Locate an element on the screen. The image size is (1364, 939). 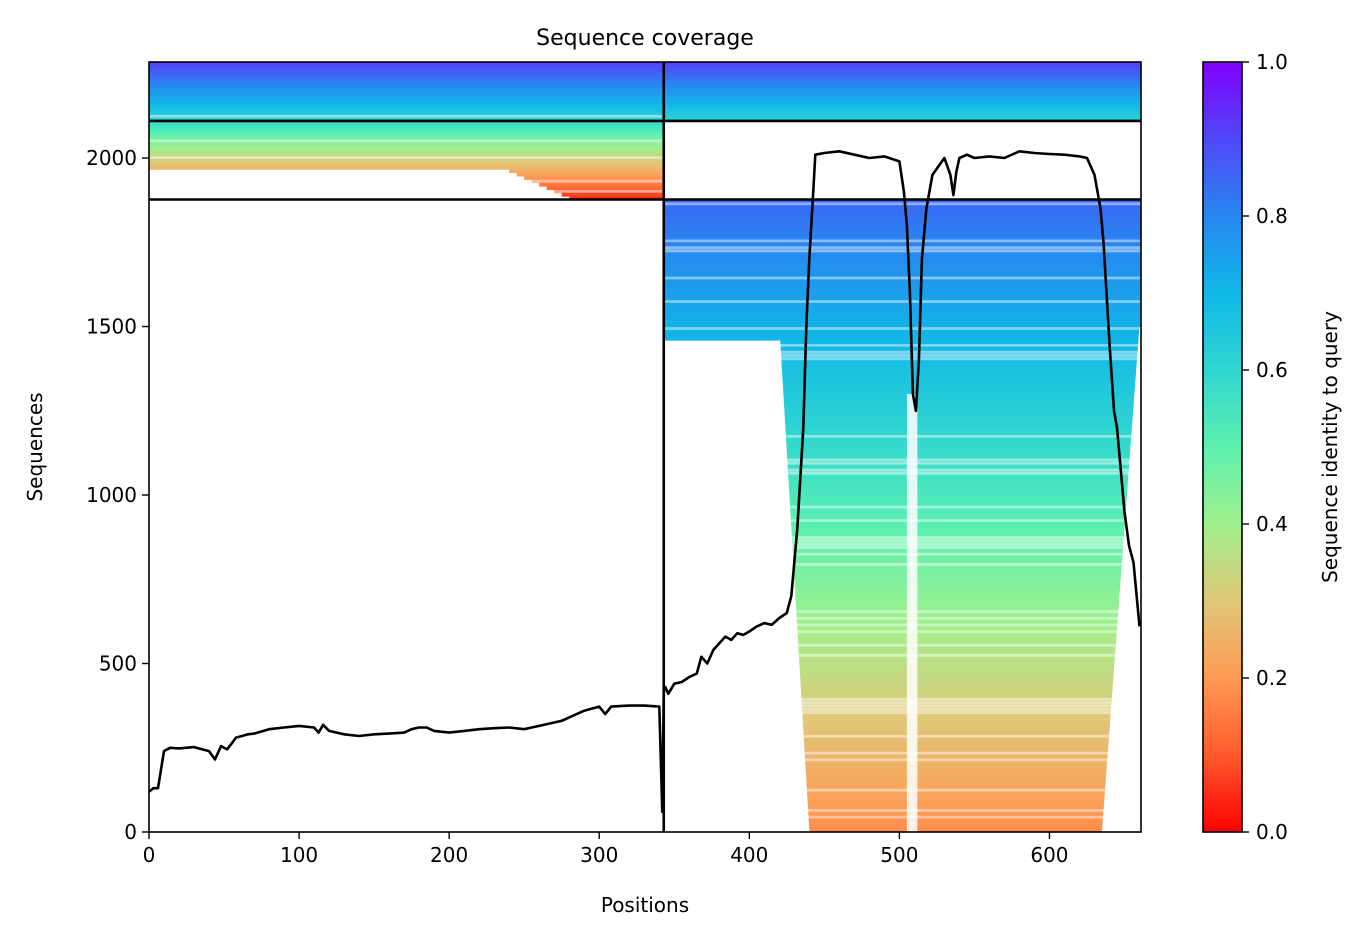
colorbar-tick-label: 0.4 is located at coordinates (1272, 524).